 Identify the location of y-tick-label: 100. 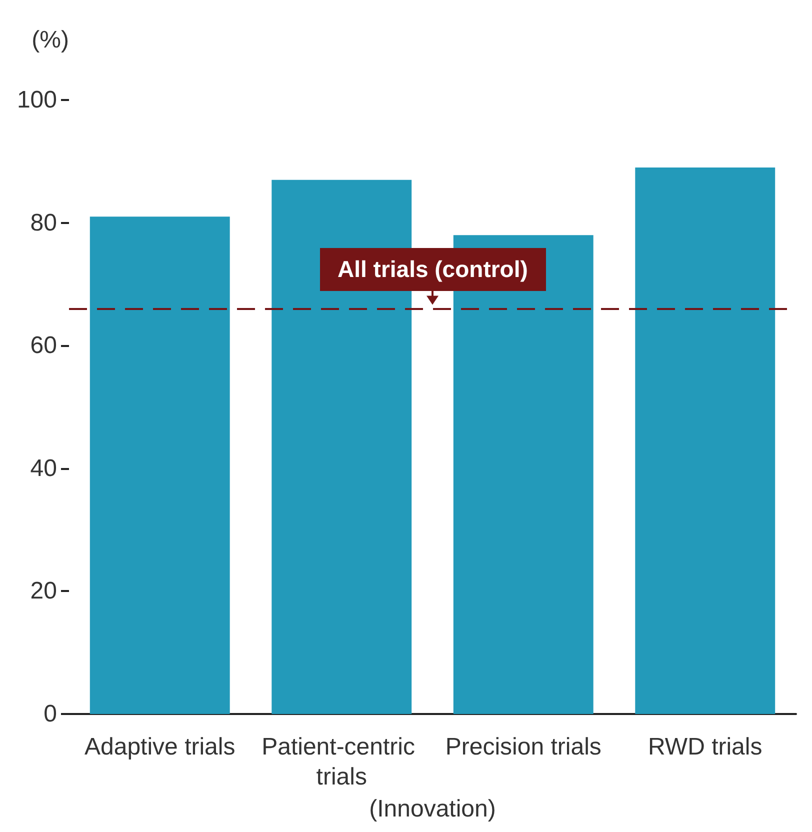
(36, 100).